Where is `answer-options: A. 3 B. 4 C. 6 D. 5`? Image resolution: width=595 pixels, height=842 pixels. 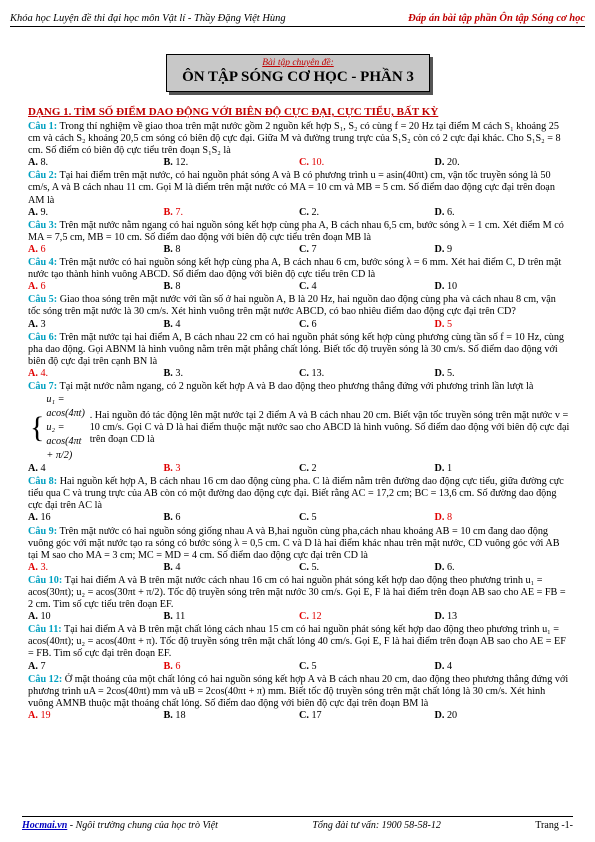 answer-options: A. 3 B. 4 C. 6 D. 5 is located at coordinates (299, 325).